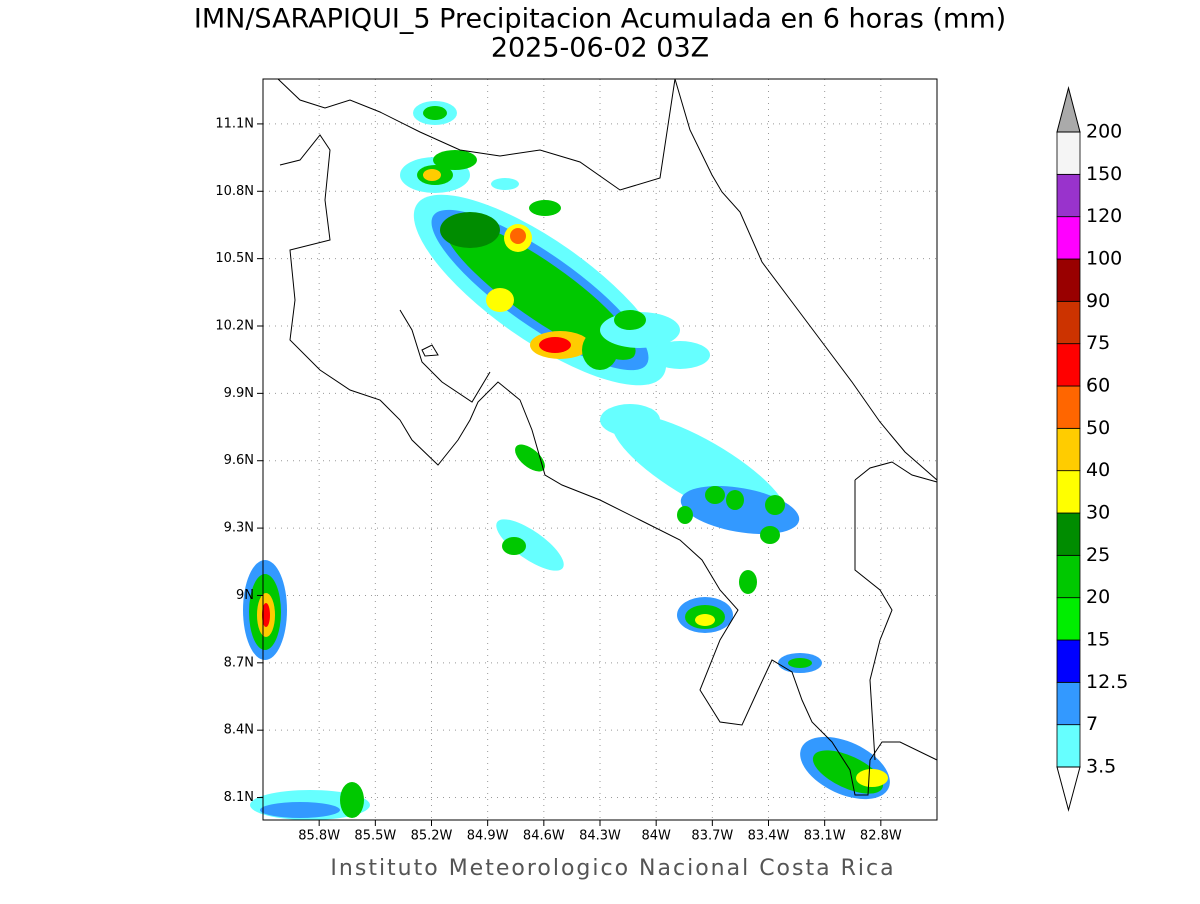 The image size is (1200, 904). I want to click on colorbar-above, so click(1068, 109).